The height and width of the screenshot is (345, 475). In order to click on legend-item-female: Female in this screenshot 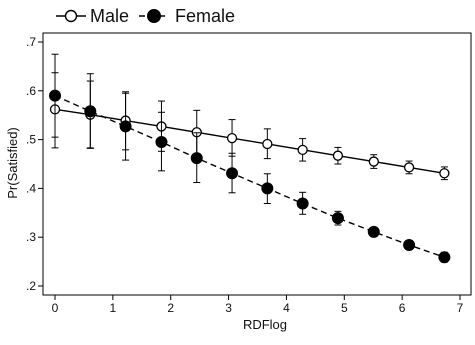, I will do `click(187, 16)`.